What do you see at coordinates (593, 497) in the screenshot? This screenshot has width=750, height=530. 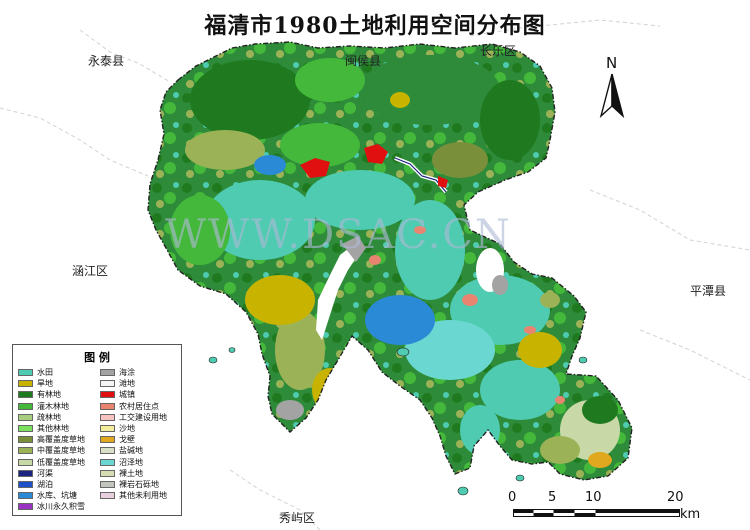 I see `scale-tick-10: 10` at bounding box center [593, 497].